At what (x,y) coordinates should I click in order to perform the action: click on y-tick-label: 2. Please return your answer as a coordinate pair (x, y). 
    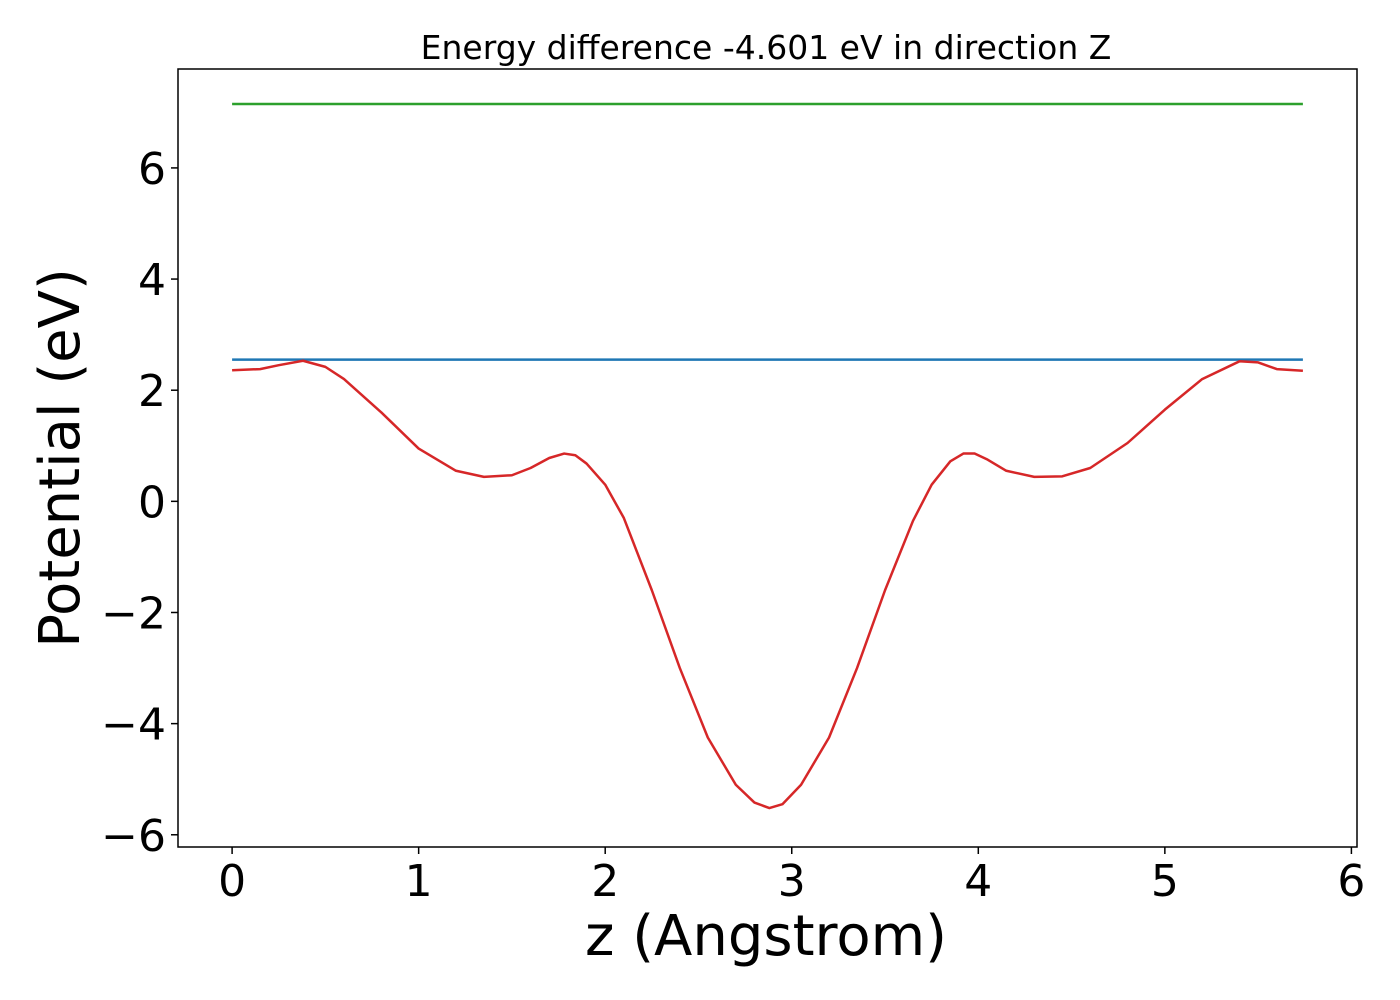
    Looking at the image, I should click on (152, 391).